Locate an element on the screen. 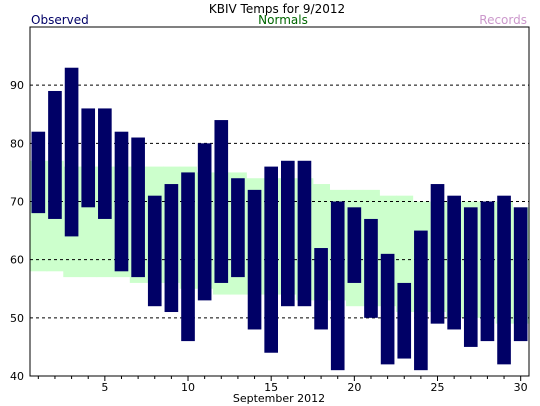 This screenshot has width=540, height=406. legend-observed: Observed is located at coordinates (60, 20).